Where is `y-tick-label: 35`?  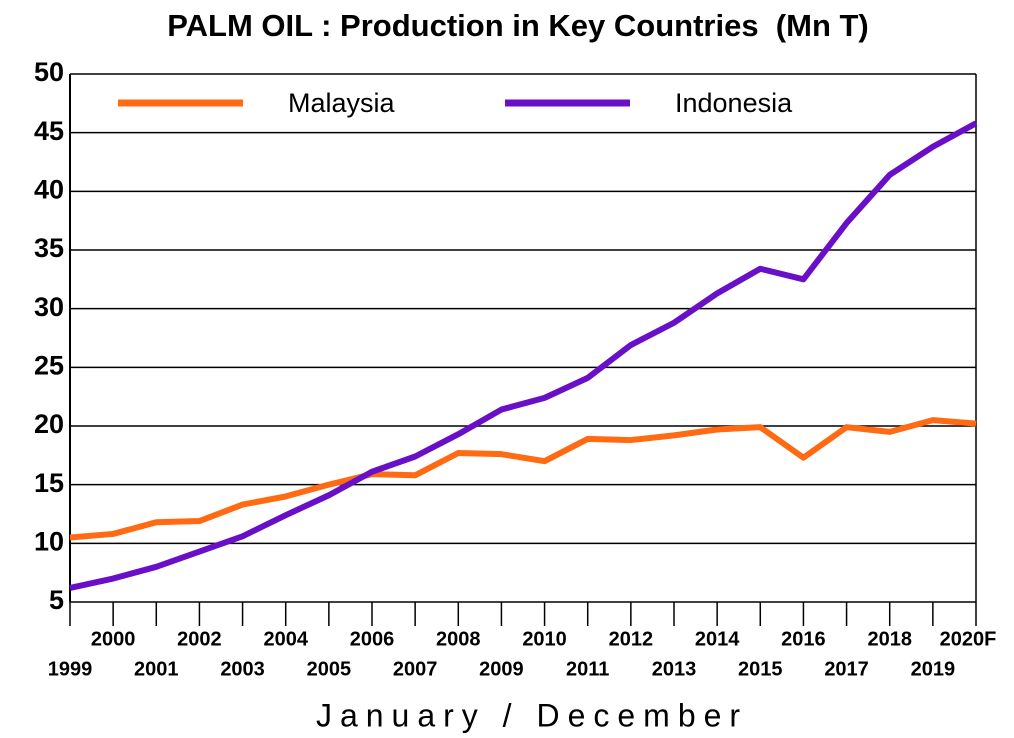
y-tick-label: 35 is located at coordinates (49, 248).